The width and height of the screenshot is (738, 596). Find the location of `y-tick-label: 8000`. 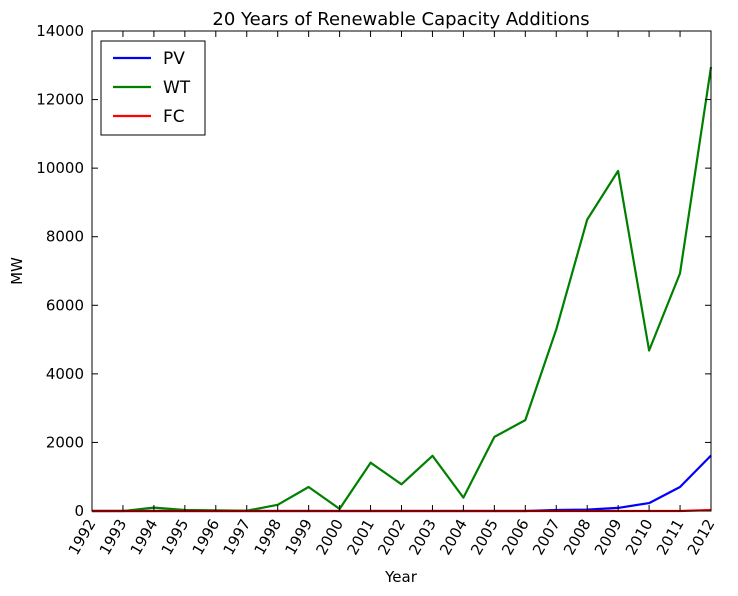

y-tick-label: 8000 is located at coordinates (65, 237).